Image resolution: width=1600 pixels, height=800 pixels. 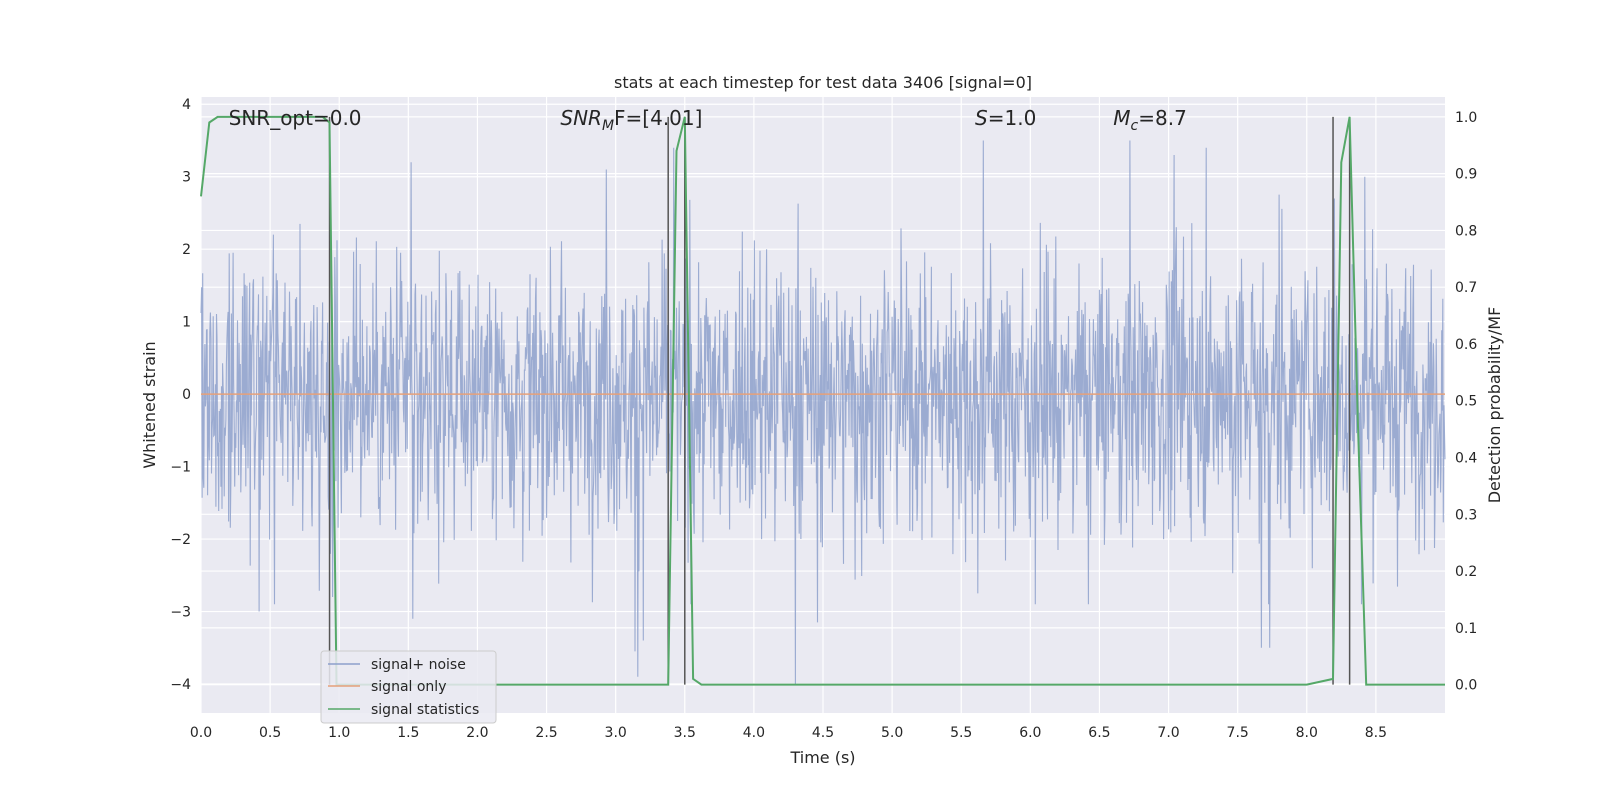 What do you see at coordinates (425, 710) in the screenshot?
I see `legend-label-signal-statistics: signal statistics` at bounding box center [425, 710].